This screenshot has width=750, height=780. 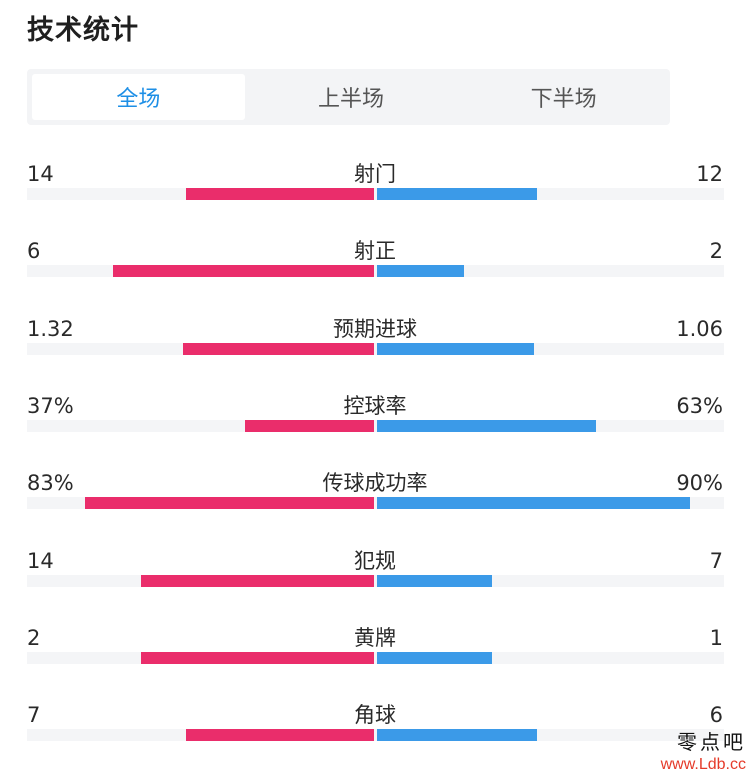 What do you see at coordinates (138, 97) in the screenshot?
I see `tab-full-match: 全场` at bounding box center [138, 97].